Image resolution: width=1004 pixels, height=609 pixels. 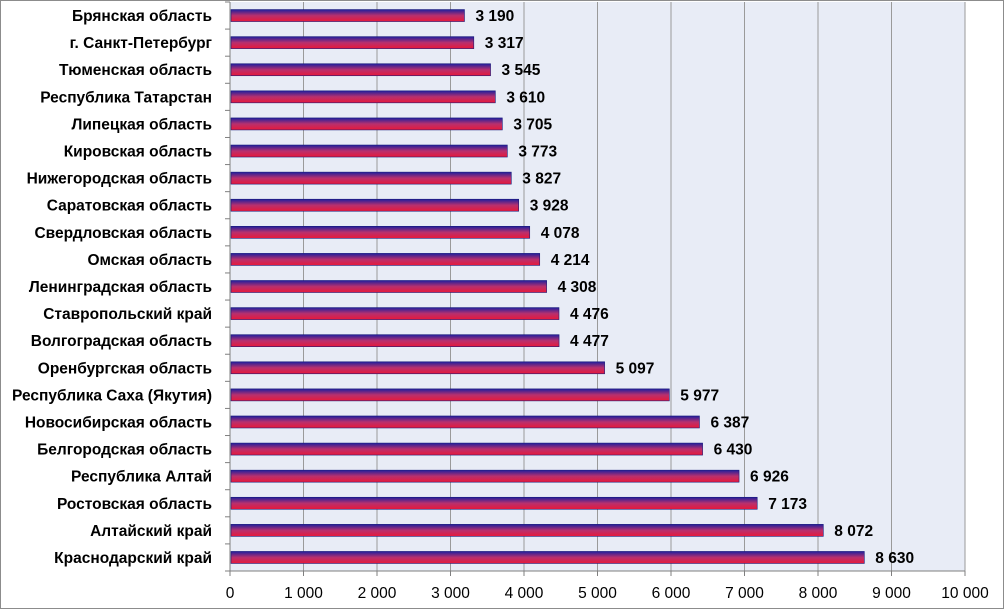 What do you see at coordinates (142, 16) in the screenshot?
I see `category-label: Брянская область` at bounding box center [142, 16].